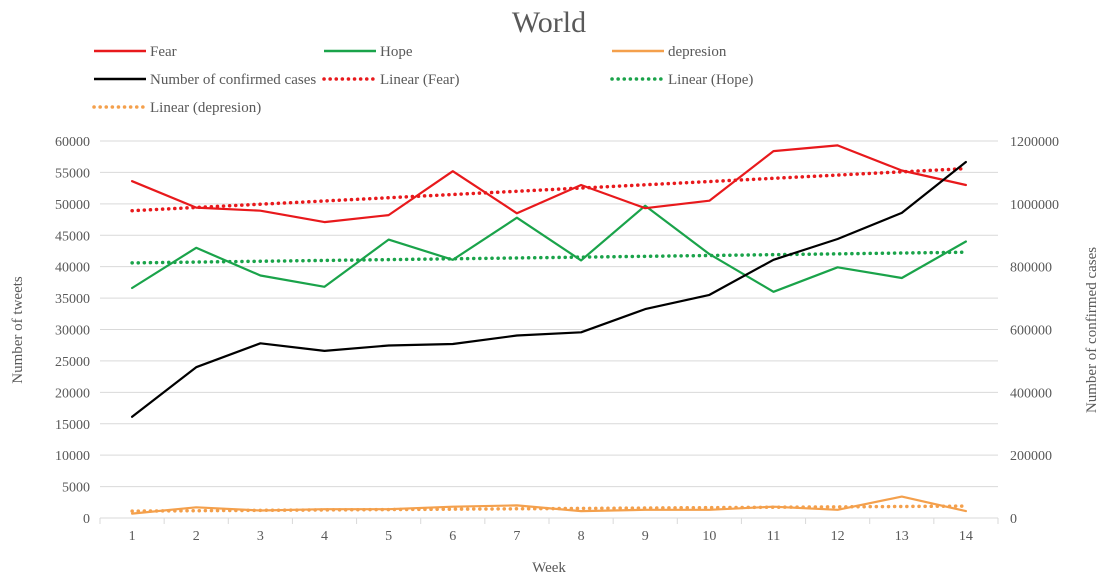 The width and height of the screenshot is (1099, 575). I want to click on y2-tick-label: 1200000, so click(1034, 142).